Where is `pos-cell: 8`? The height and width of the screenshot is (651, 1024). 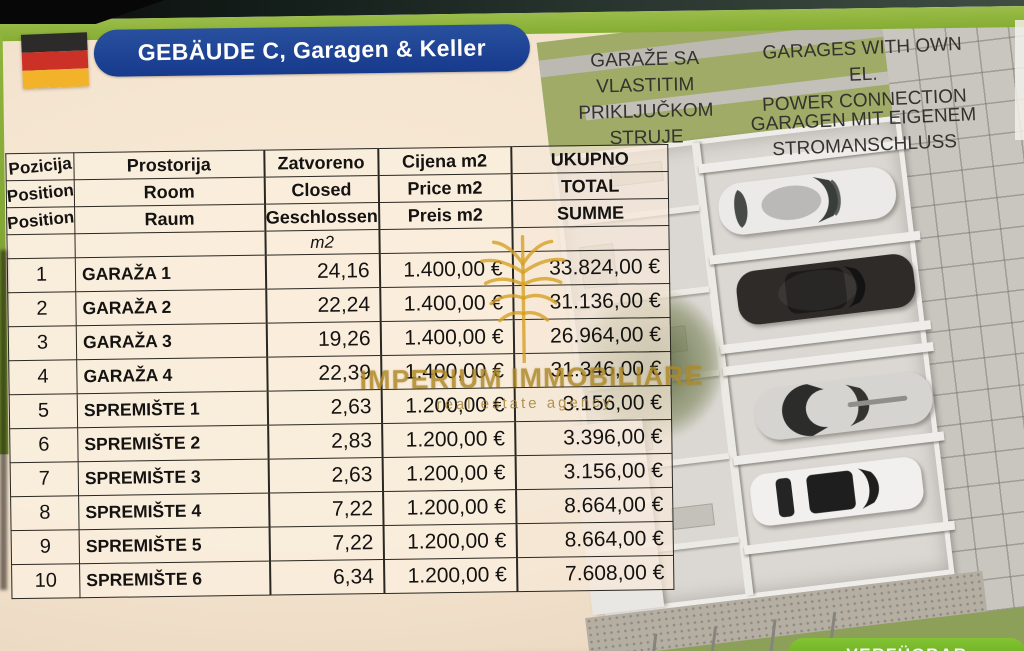 pos-cell: 8 is located at coordinates (45, 513).